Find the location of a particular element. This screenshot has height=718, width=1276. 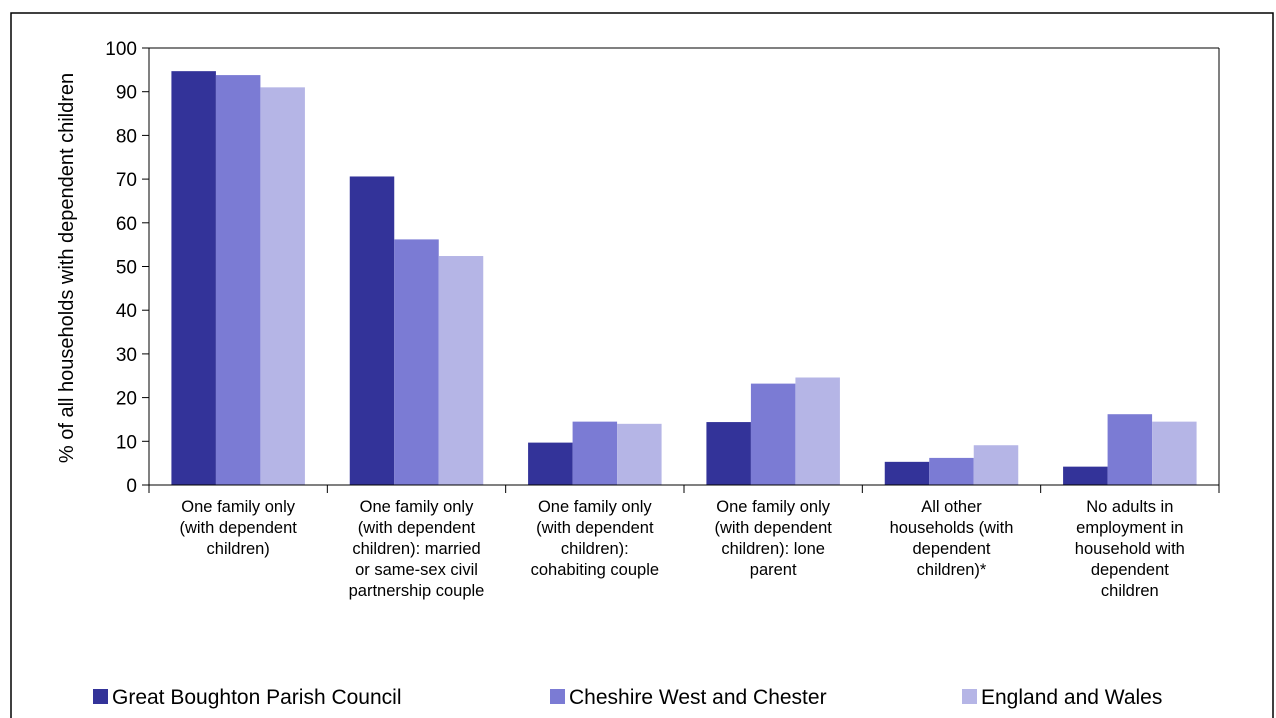

y-tick-label: 30 is located at coordinates (126, 355).